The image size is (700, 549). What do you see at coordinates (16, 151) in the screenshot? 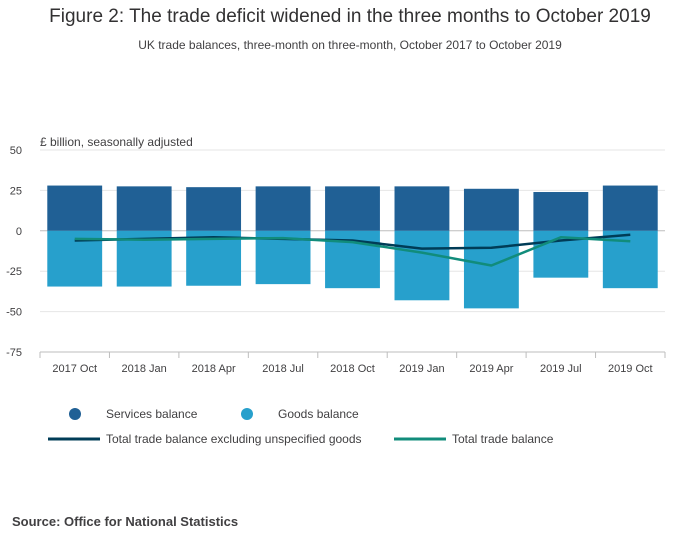
I see `y-tick-label: 50` at bounding box center [16, 151].